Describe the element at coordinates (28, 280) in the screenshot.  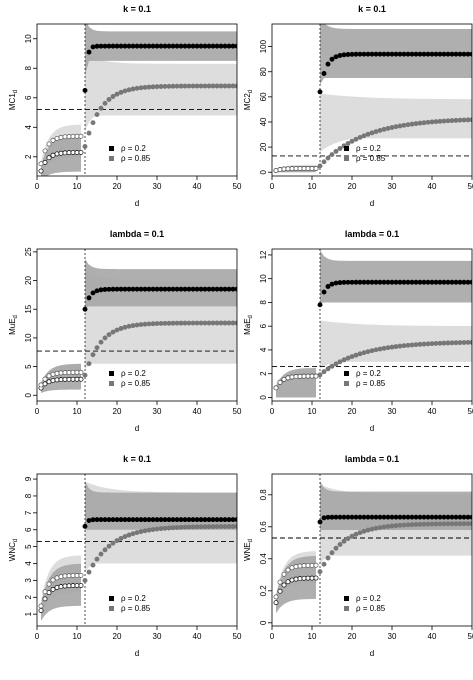
I see `y-tick-label: 20` at that location.